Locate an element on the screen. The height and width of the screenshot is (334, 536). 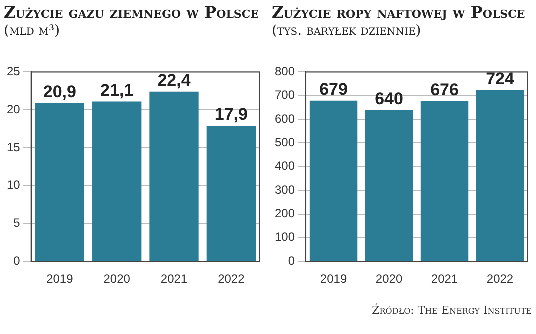
y-tick-label: 300 is located at coordinates (285, 189).